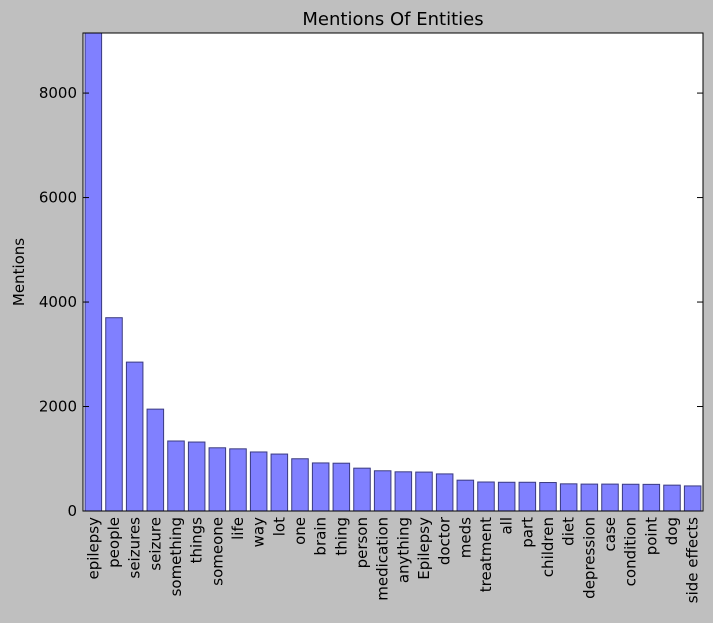 The width and height of the screenshot is (713, 623). Describe the element at coordinates (610, 534) in the screenshot. I see `x-tick-label: case` at that location.